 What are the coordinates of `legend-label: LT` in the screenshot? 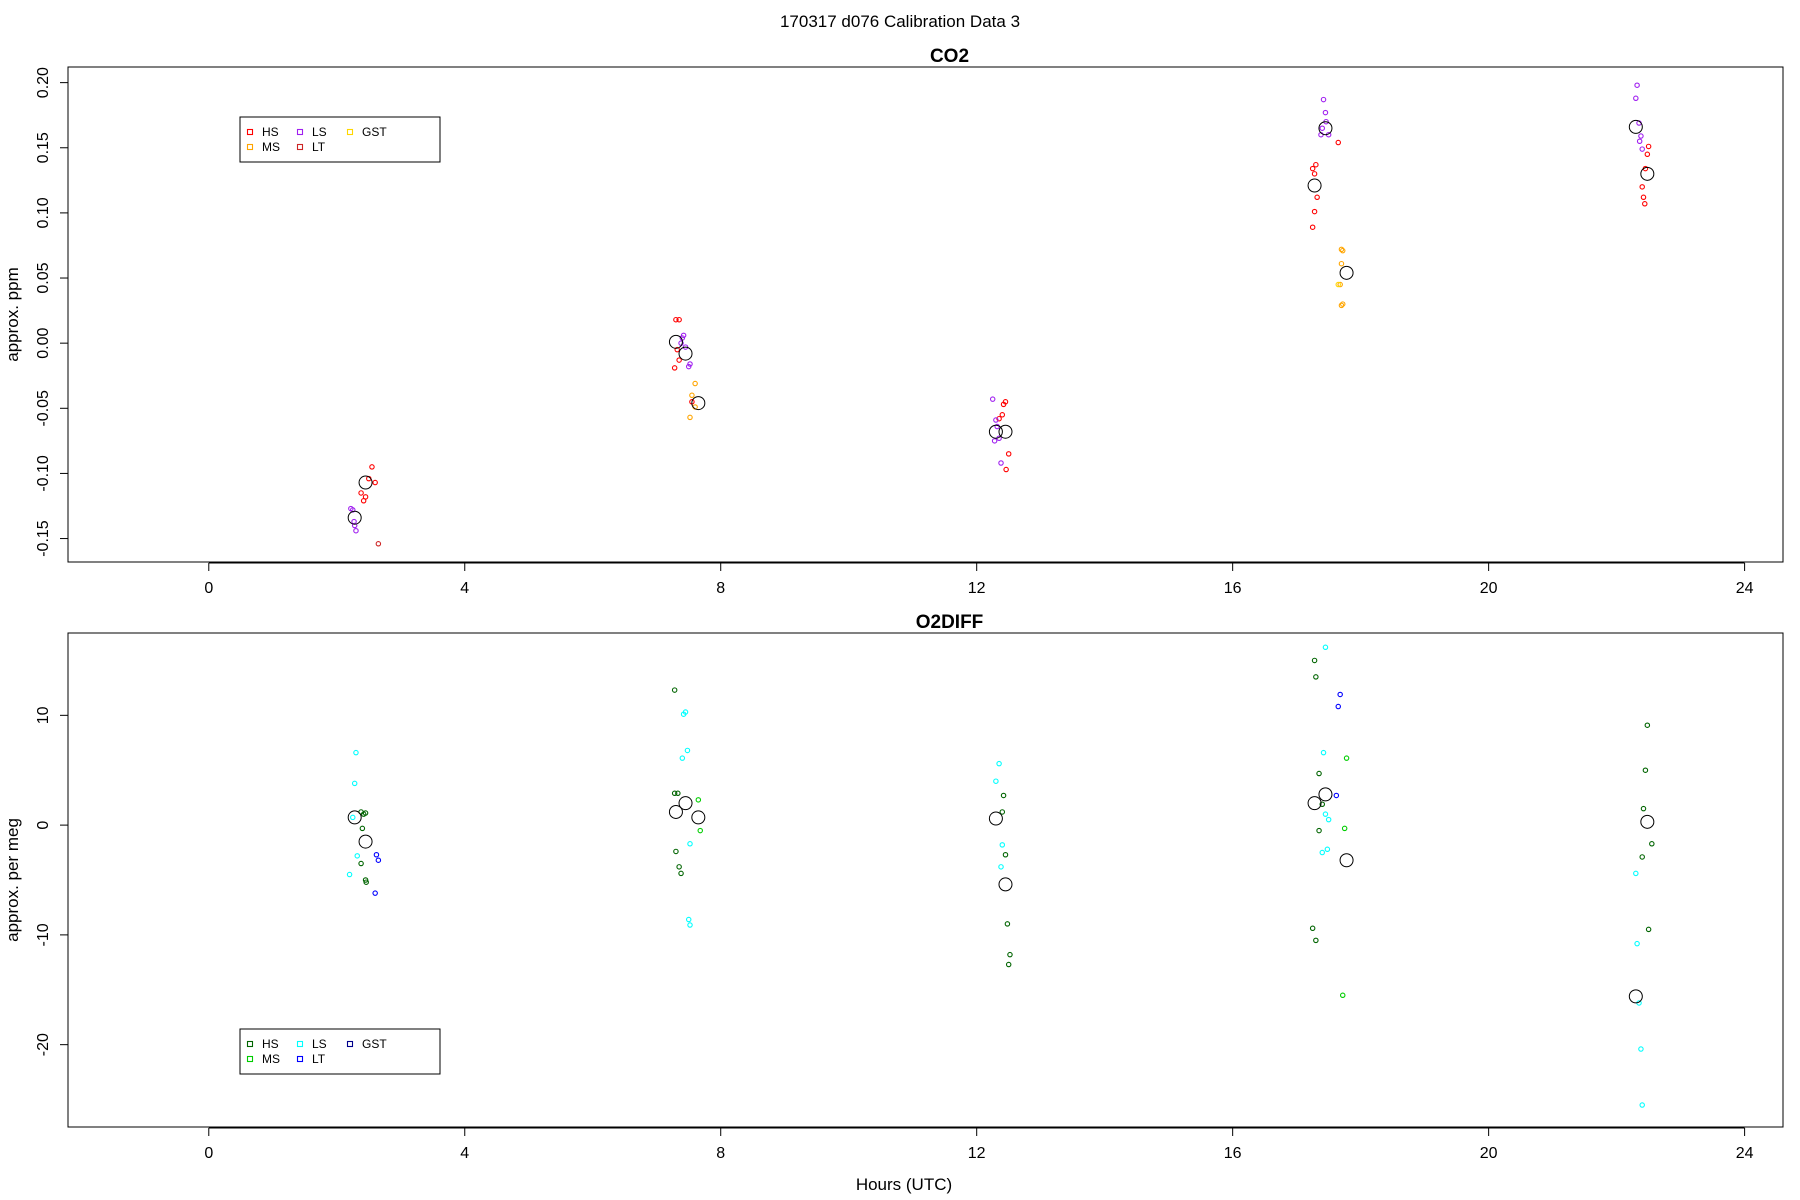 It's located at (319, 147).